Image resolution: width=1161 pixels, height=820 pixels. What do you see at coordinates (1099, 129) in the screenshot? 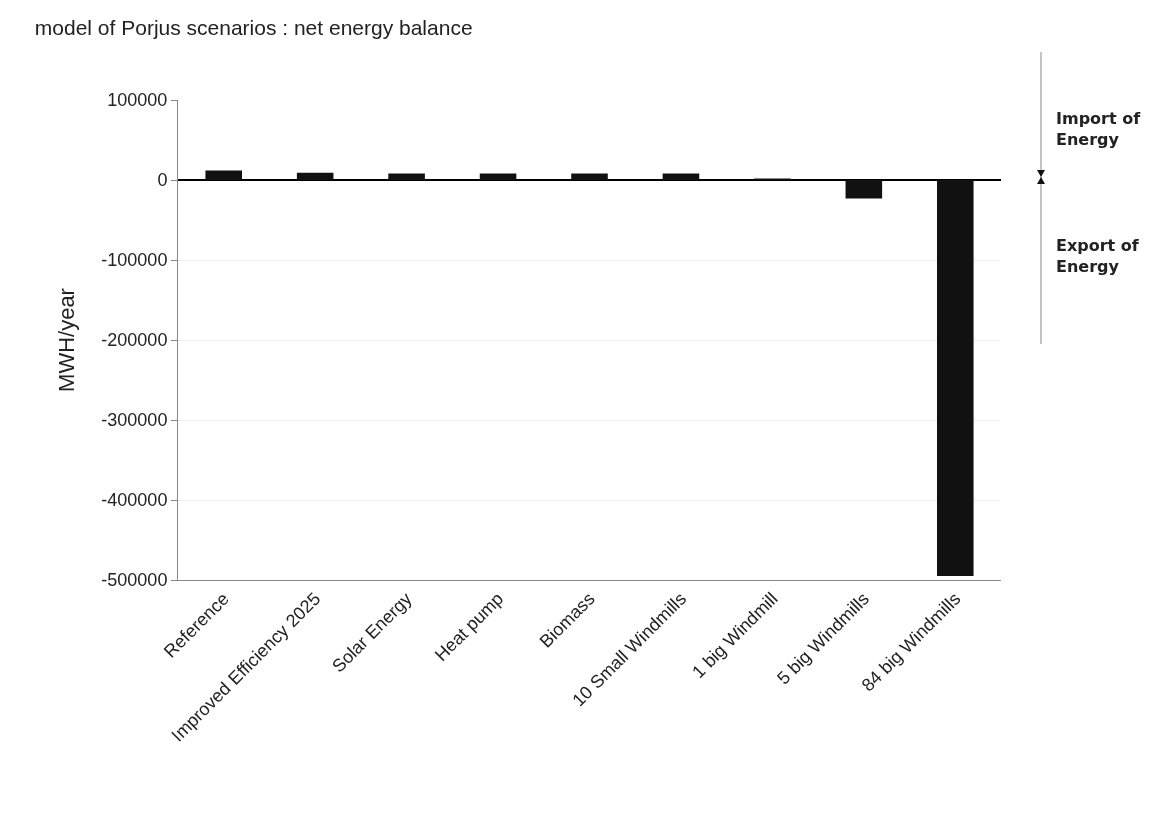
I see `text: Import of Energy` at bounding box center [1099, 129].